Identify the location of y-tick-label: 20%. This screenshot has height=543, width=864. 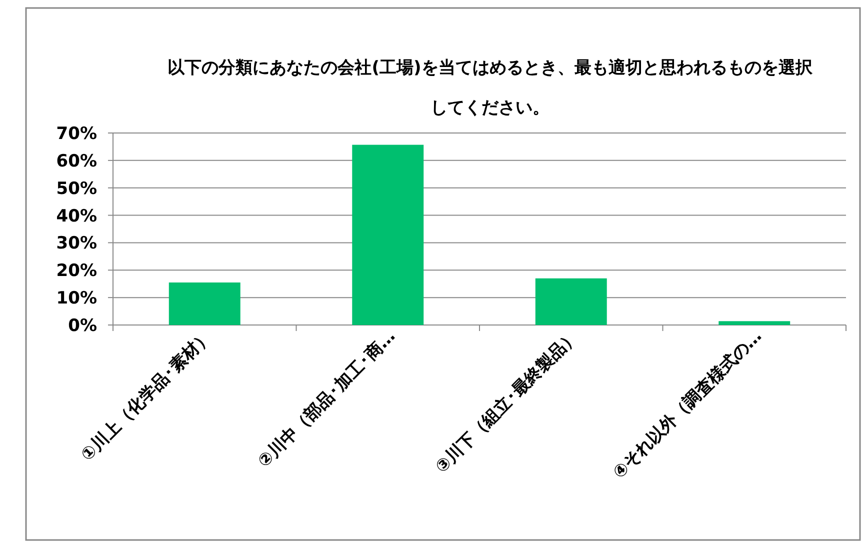
(76, 271).